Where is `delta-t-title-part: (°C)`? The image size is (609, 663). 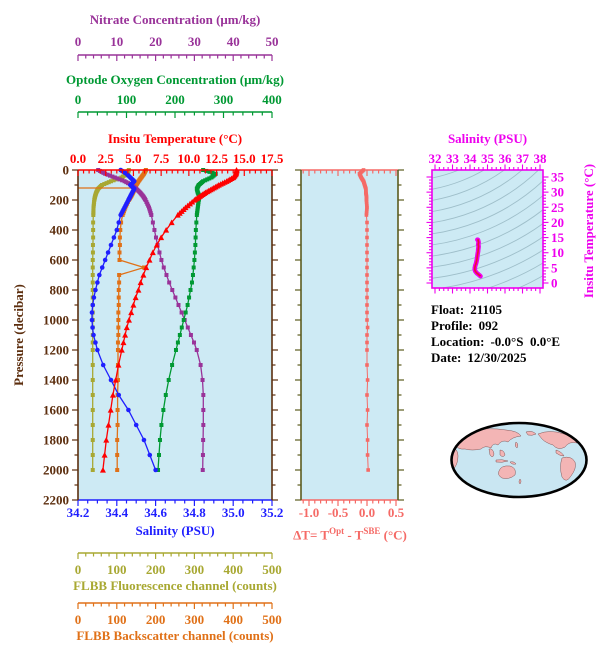
delta-t-title-part: (°C) is located at coordinates (393, 535).